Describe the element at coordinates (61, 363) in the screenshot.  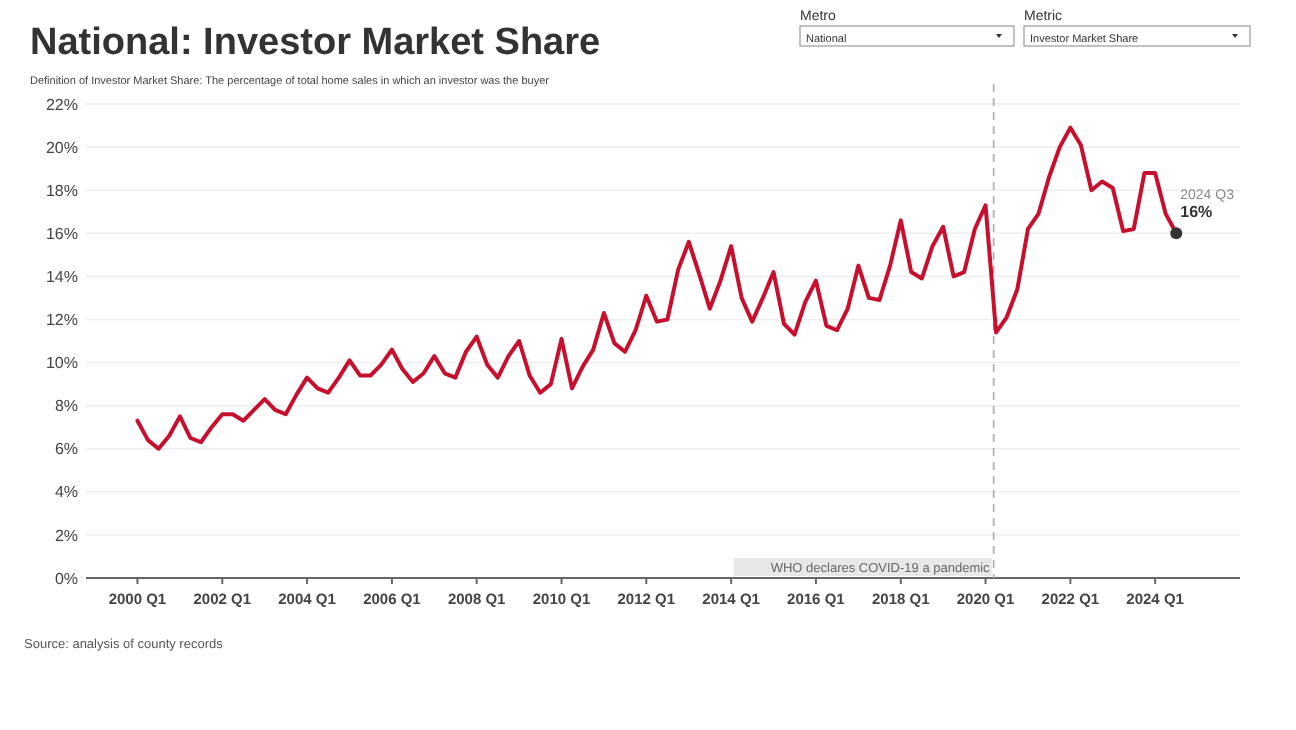
I see `y-tick-label: 10%` at that location.